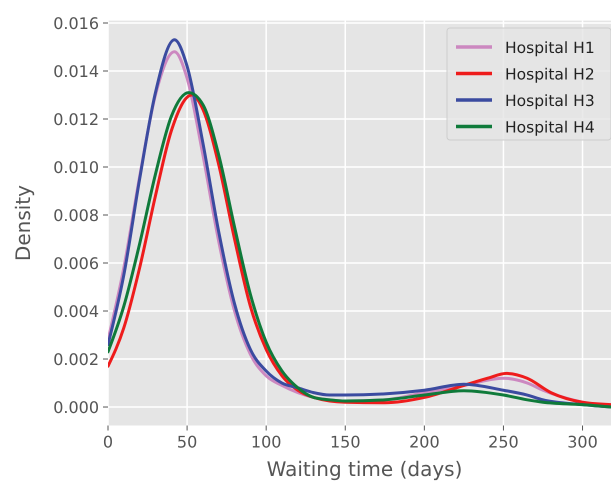  Describe the element at coordinates (345, 442) in the screenshot. I see `x-tick-label: 150` at that location.